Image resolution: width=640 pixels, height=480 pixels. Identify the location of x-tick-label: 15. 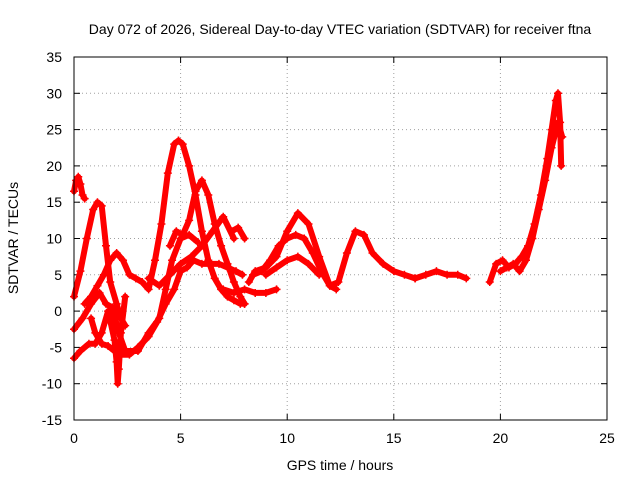
(394, 438).